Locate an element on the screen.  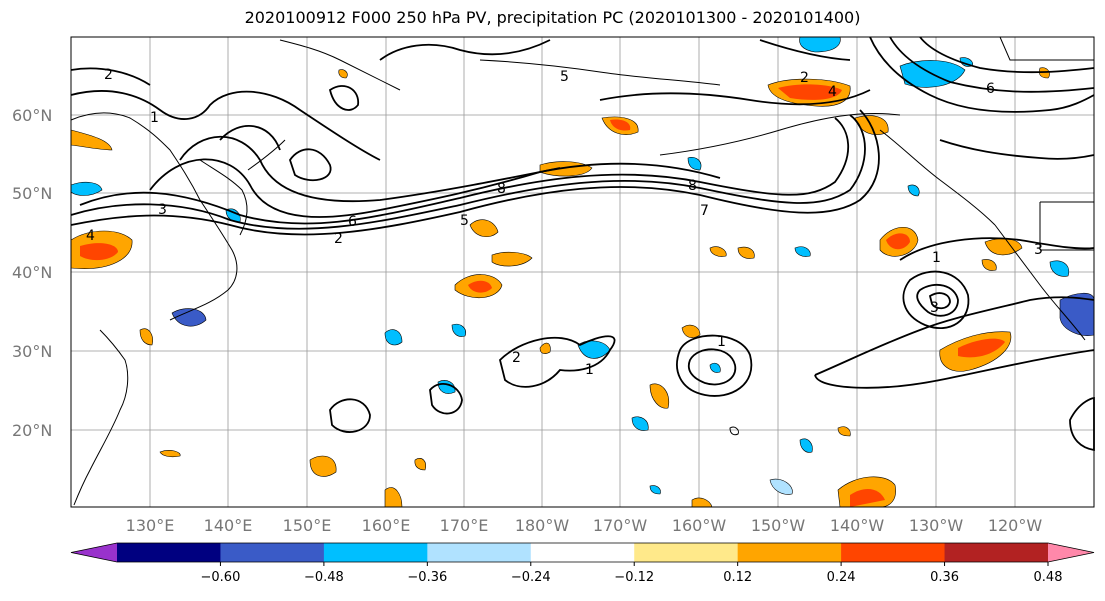
lon-label: 170°E is located at coordinates (464, 525).